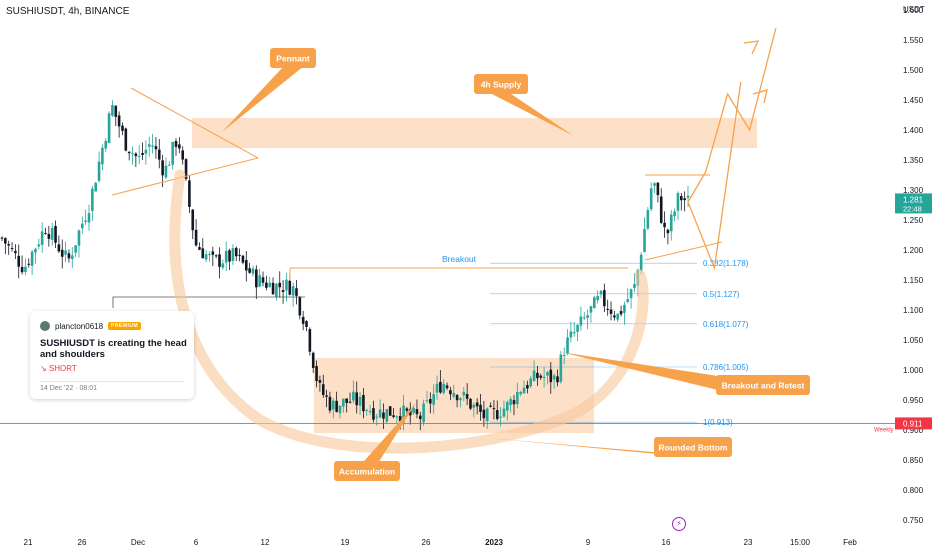  I want to click on pennant-callout-label: Pennant, so click(293, 59).